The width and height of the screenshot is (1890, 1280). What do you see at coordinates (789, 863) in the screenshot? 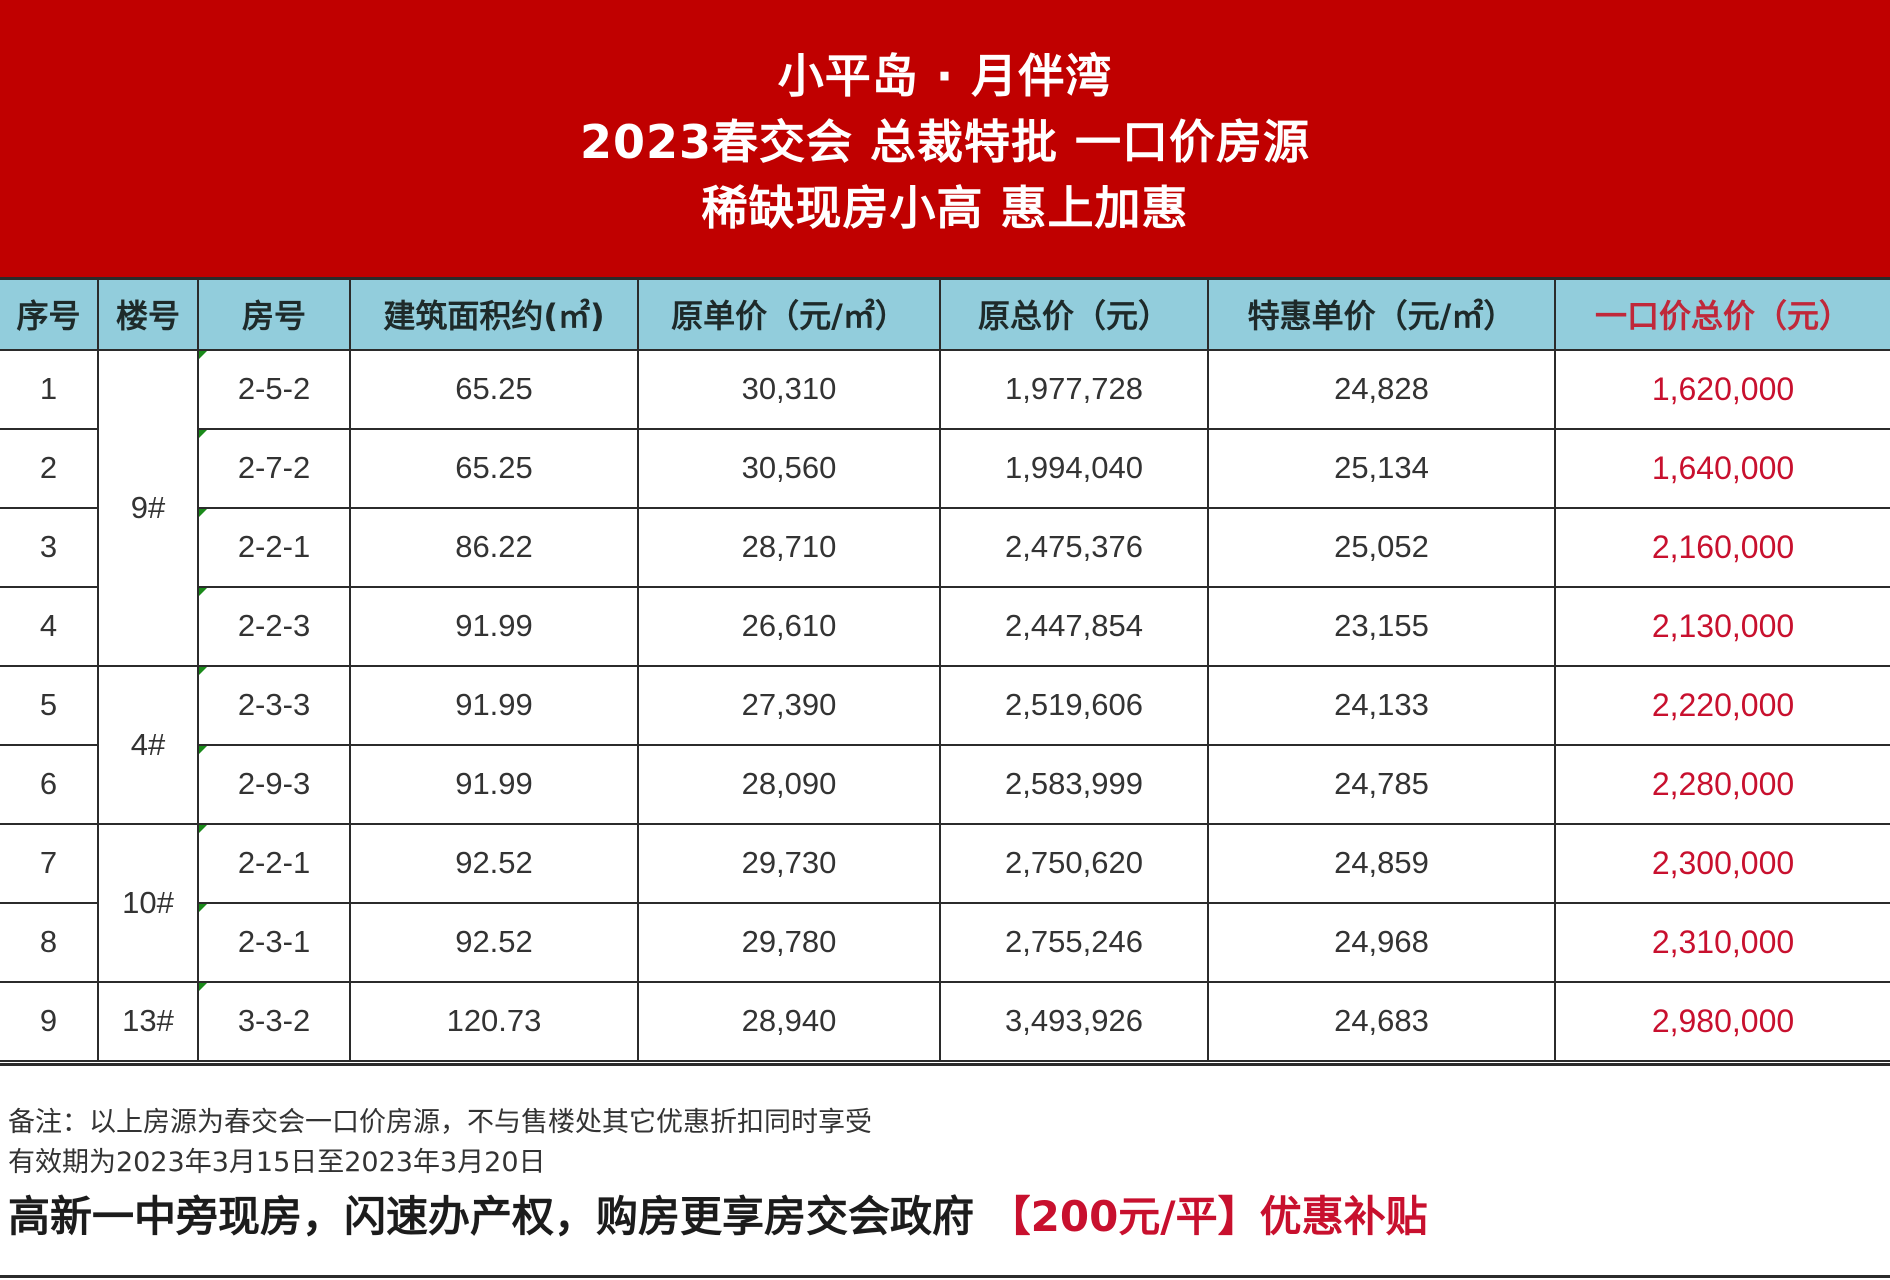
I see `cell-orig-unit-price: 29,730` at bounding box center [789, 863].